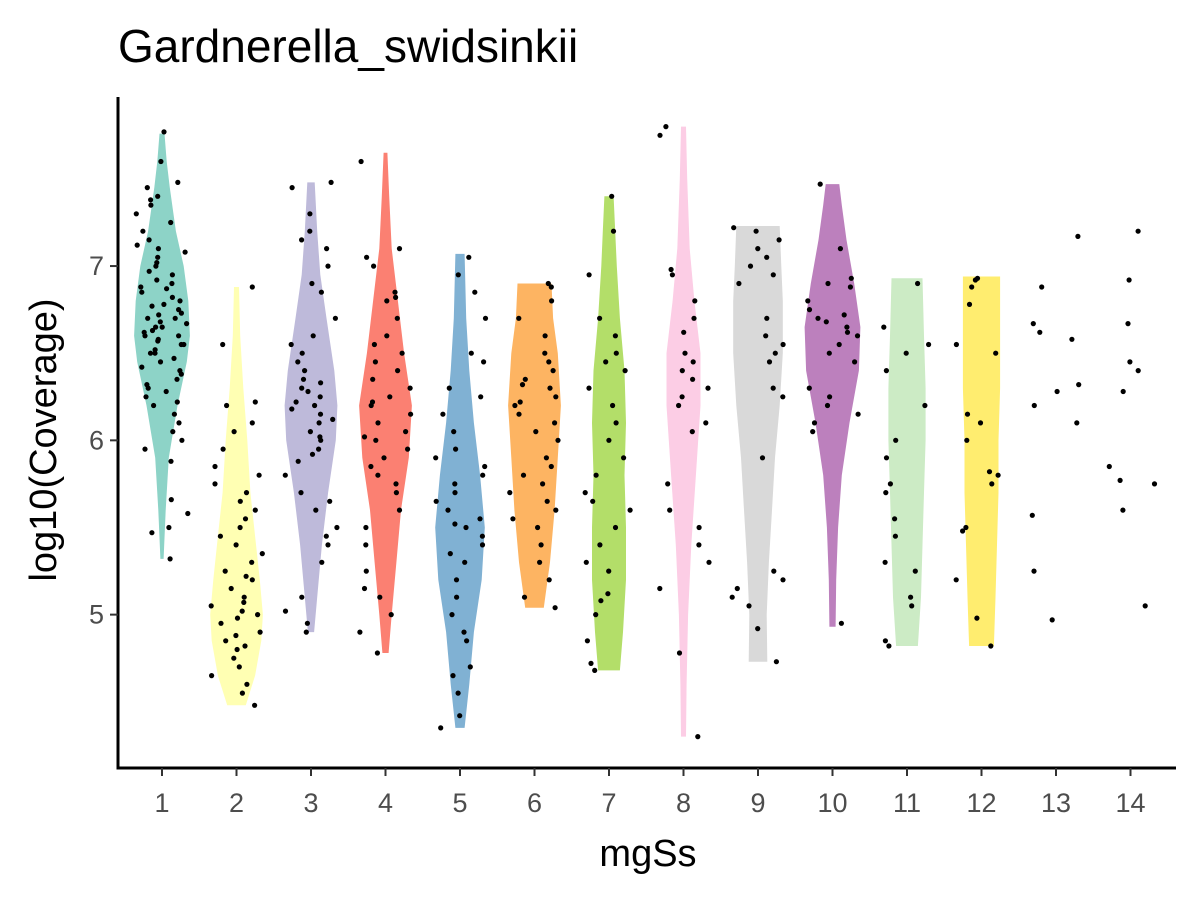 The width and height of the screenshot is (1200, 900). Describe the element at coordinates (1130, 803) in the screenshot. I see `x-tick-label: 14` at that location.